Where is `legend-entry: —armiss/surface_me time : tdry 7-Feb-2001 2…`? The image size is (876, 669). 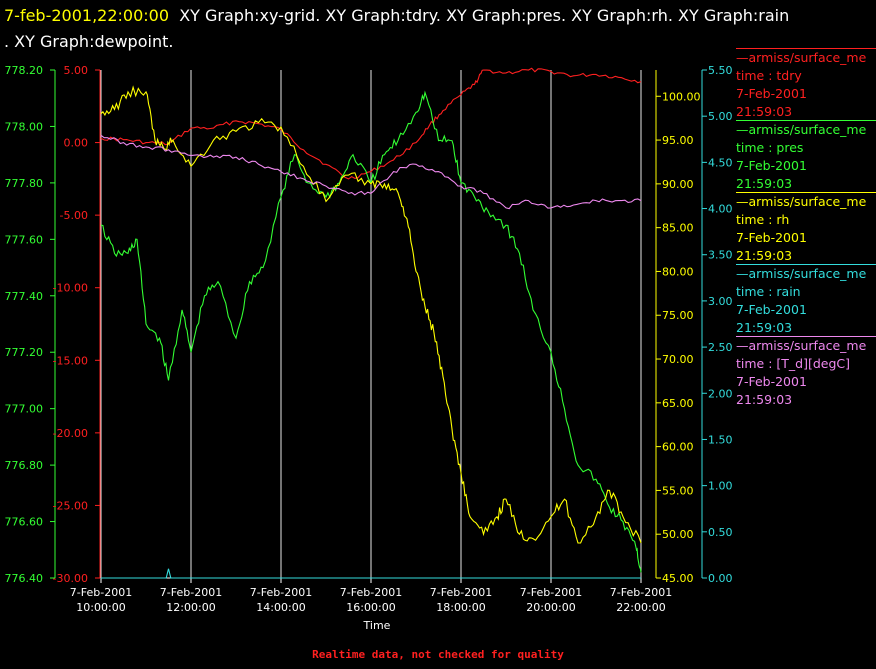
legend-entry: —armiss/surface_me time : tdry 7-Feb-2001 2… is located at coordinates (806, 84).